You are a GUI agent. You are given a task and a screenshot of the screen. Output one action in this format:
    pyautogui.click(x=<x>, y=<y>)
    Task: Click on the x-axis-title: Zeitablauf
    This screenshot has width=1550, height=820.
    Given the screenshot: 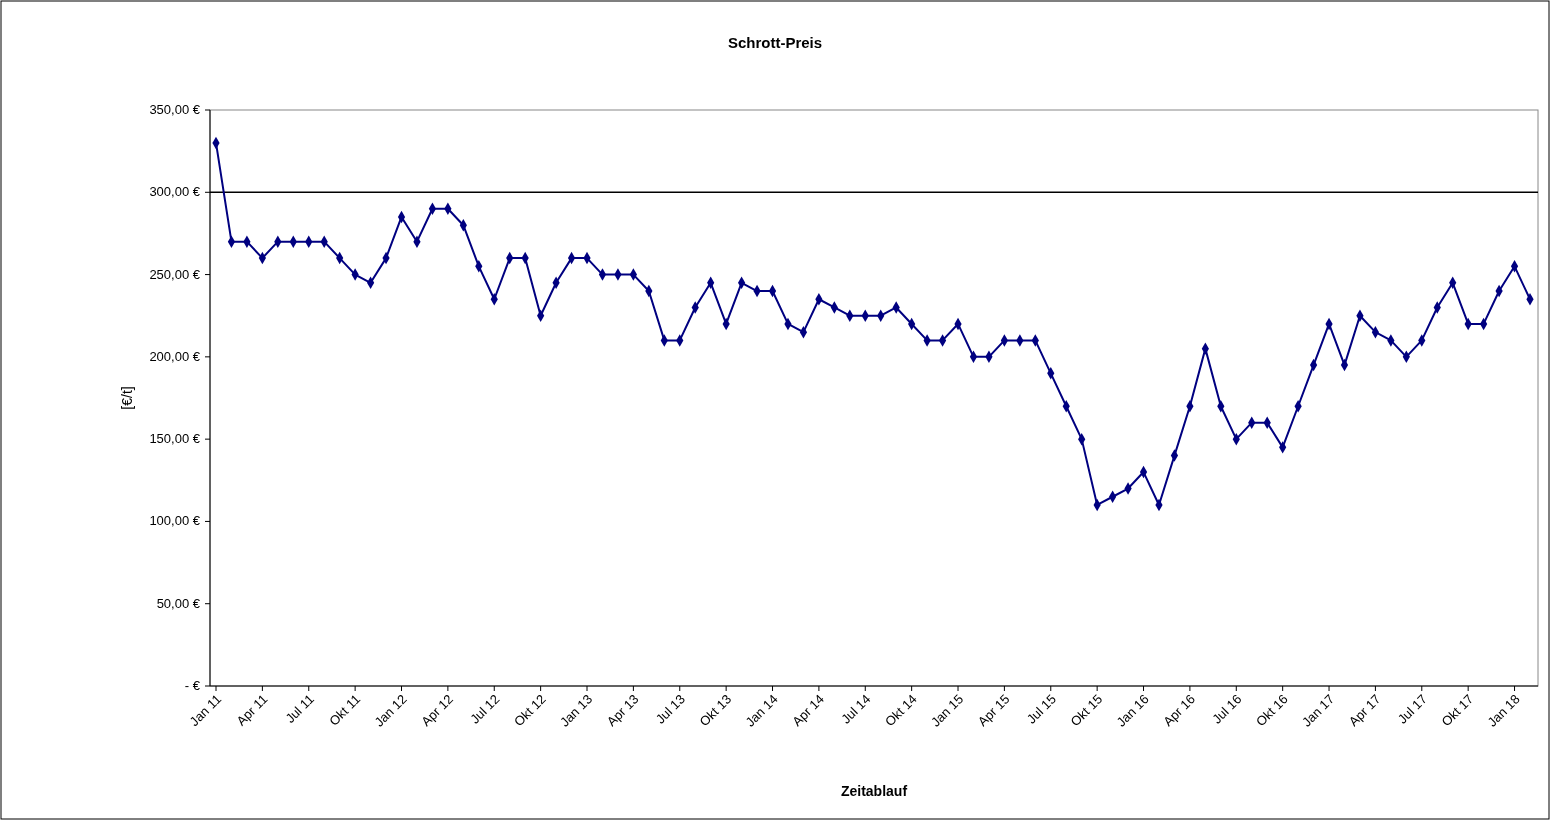 What is the action you would take?
    pyautogui.click(x=874, y=791)
    